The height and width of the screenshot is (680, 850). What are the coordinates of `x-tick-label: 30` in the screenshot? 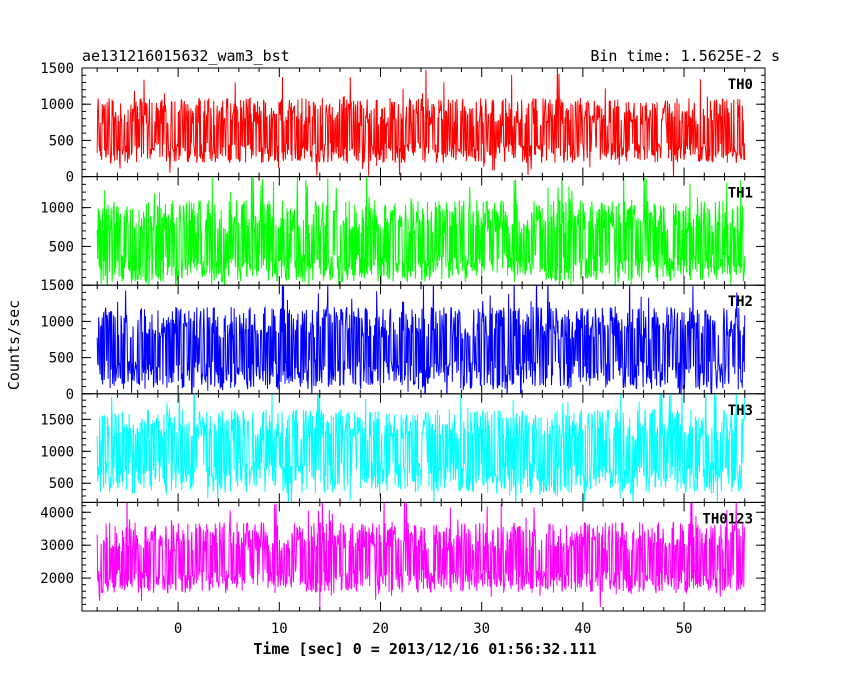 It's located at (481, 629).